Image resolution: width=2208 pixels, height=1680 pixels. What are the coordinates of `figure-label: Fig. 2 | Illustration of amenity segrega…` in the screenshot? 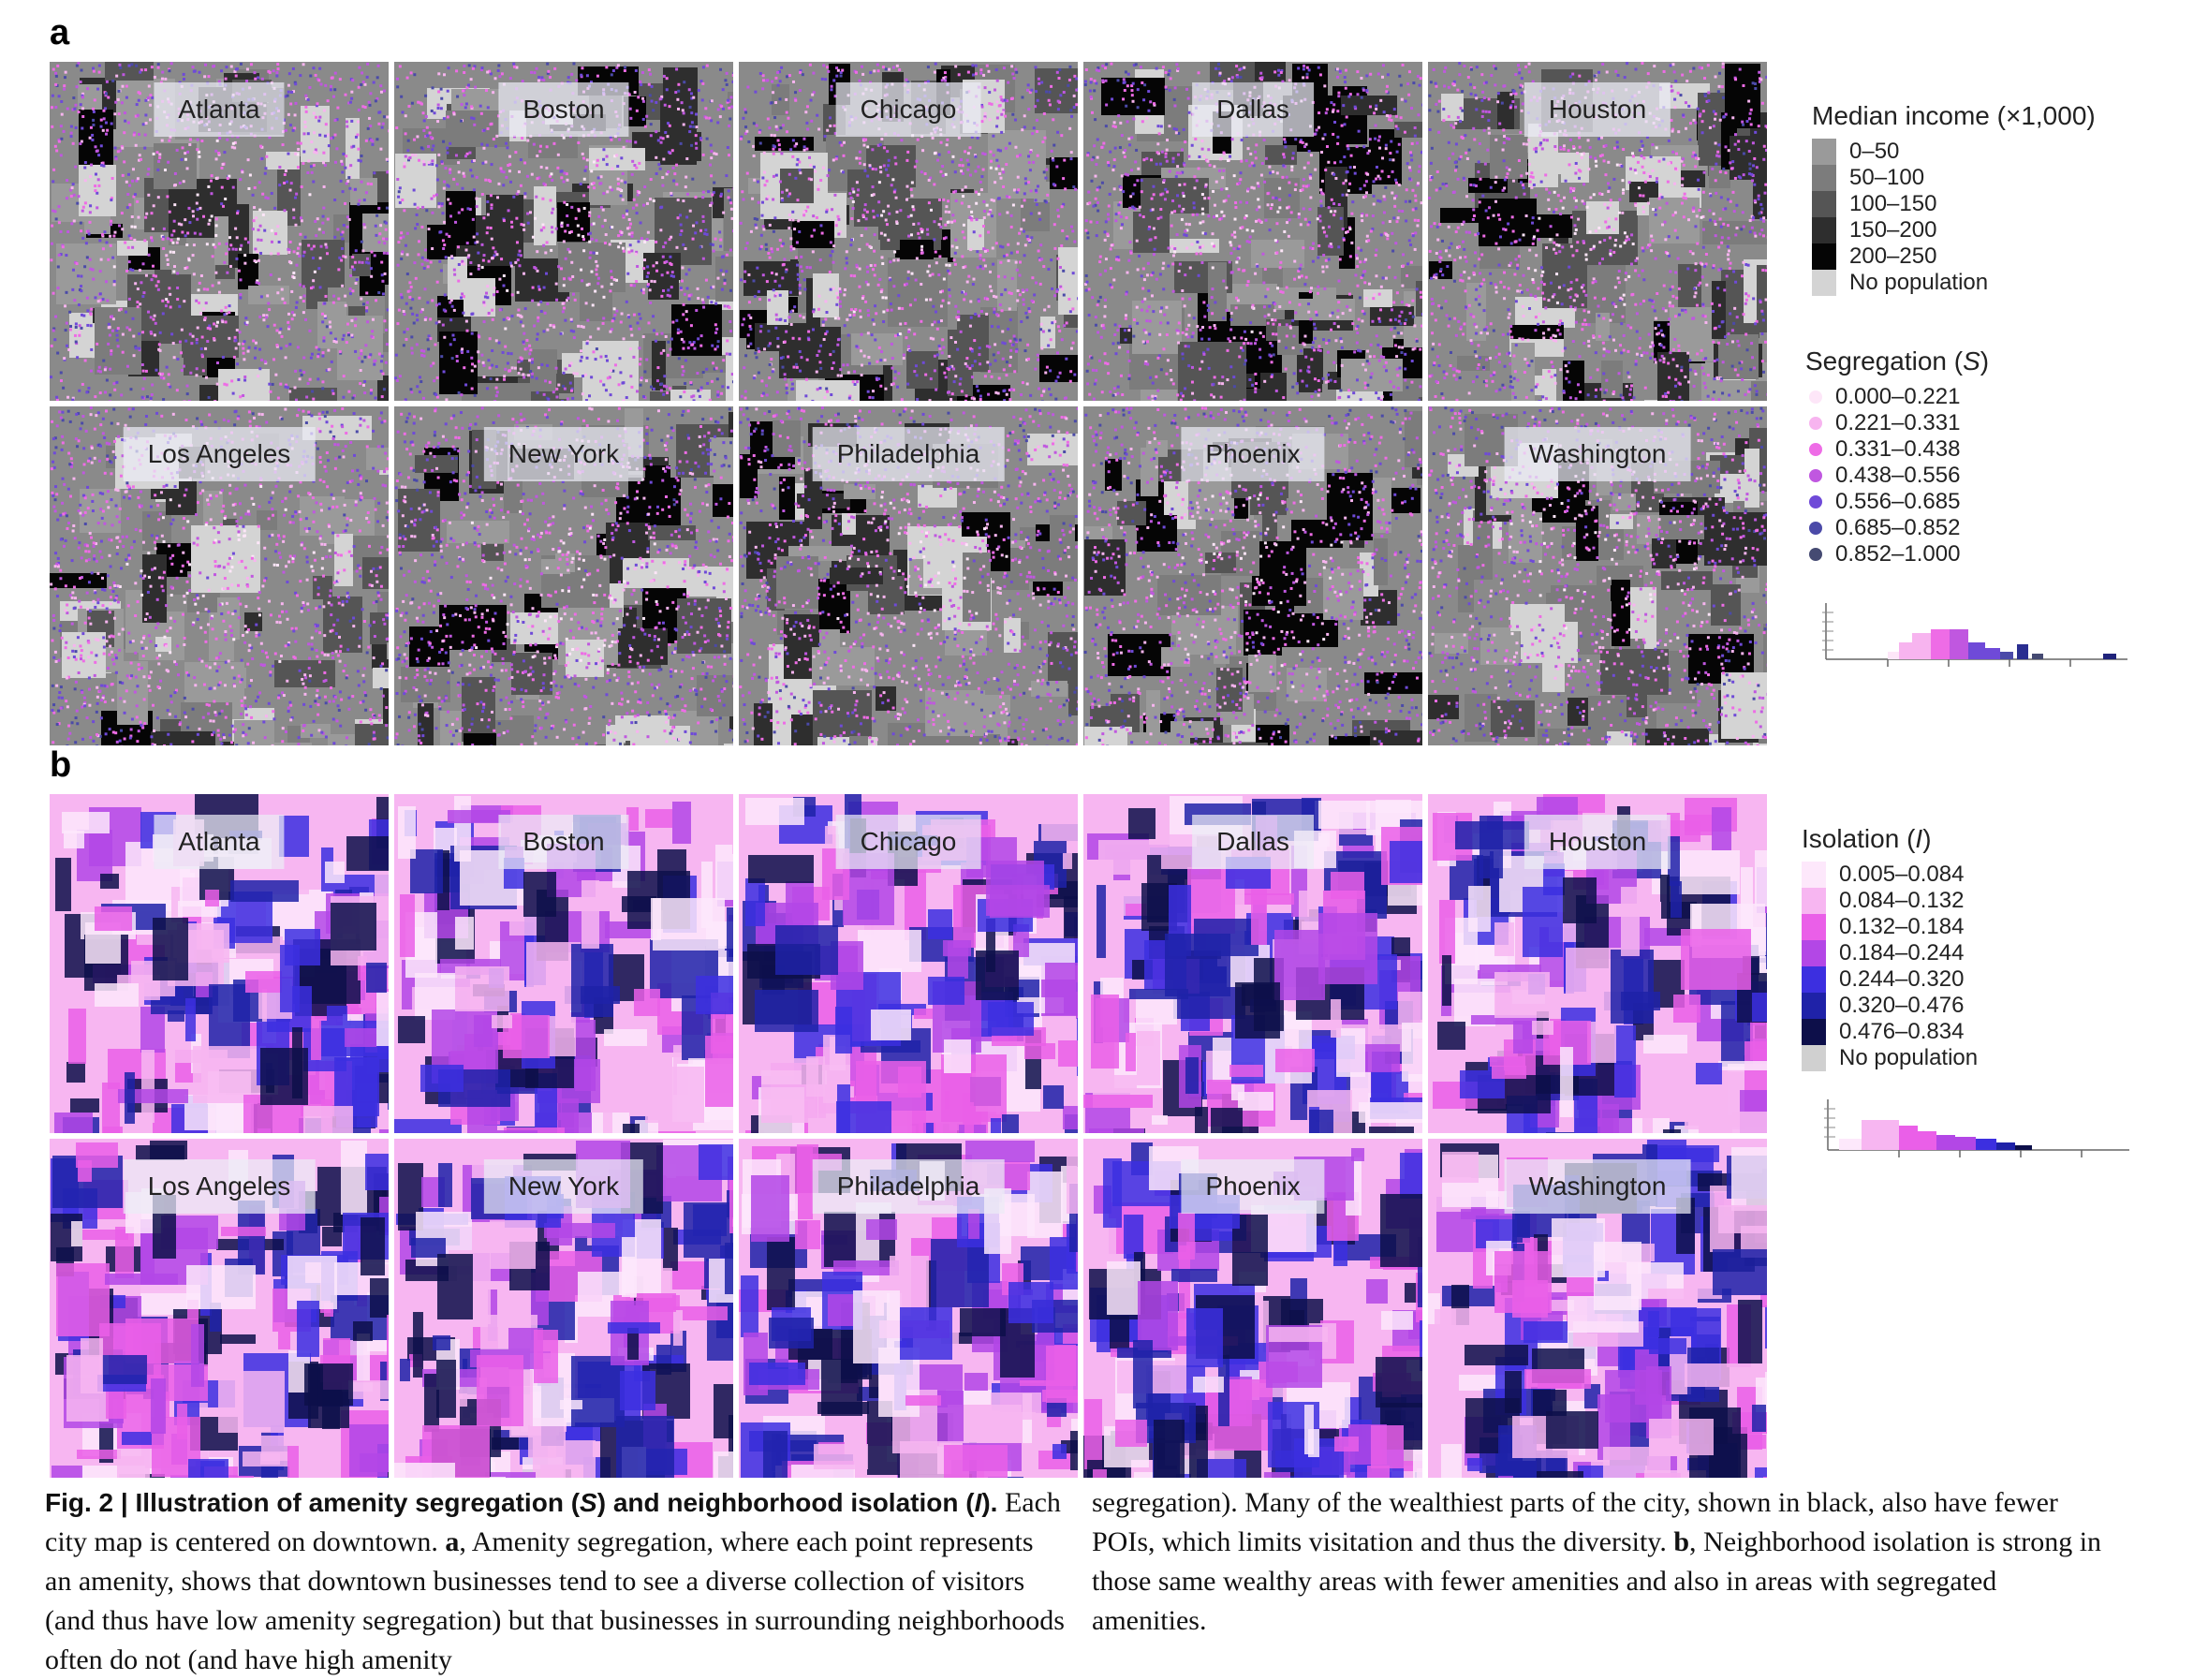 It's located at (521, 1502).